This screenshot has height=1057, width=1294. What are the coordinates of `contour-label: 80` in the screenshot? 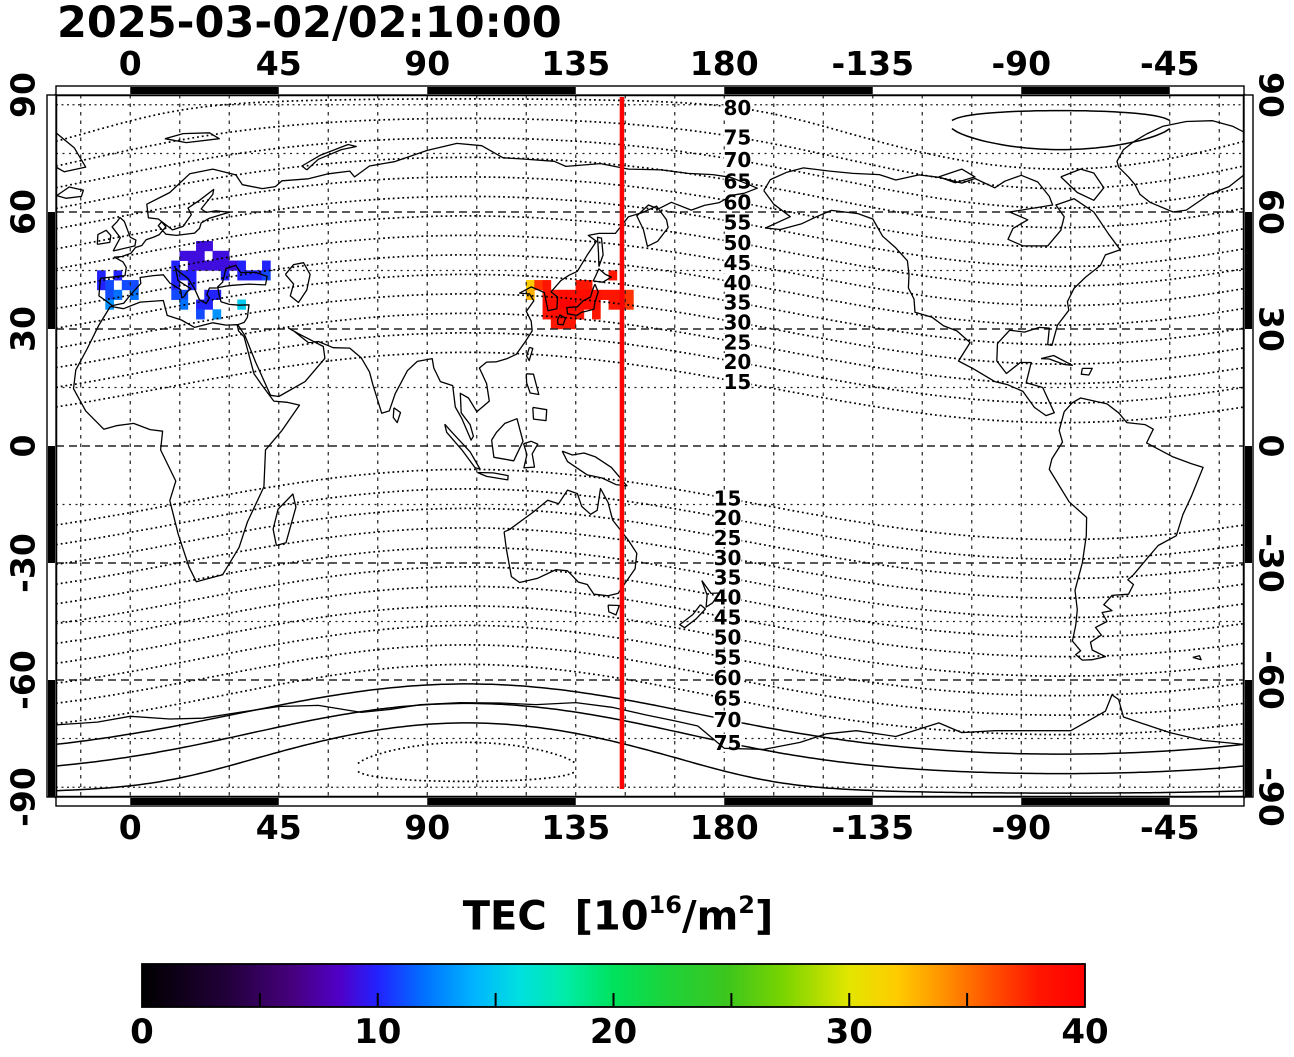 It's located at (738, 108).